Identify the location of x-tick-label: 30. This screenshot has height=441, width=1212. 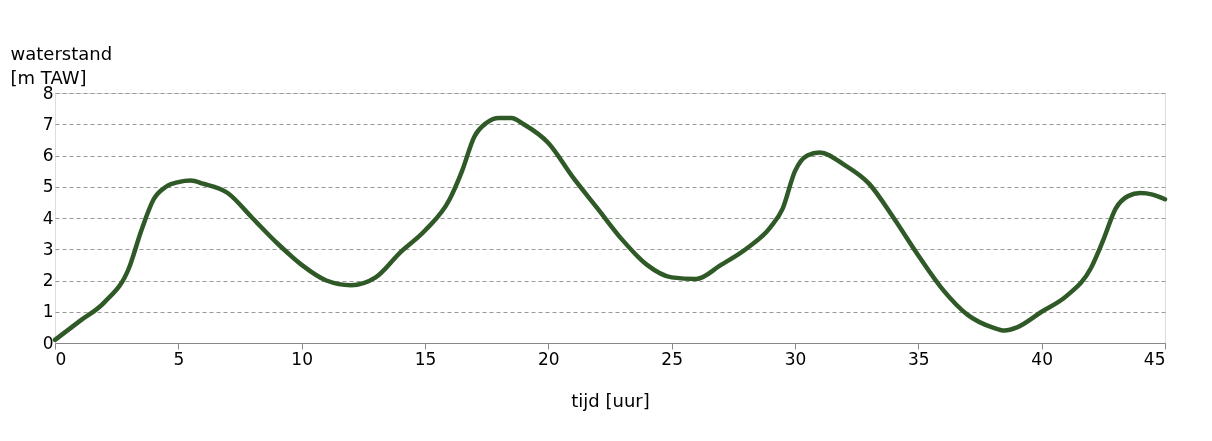
(795, 358).